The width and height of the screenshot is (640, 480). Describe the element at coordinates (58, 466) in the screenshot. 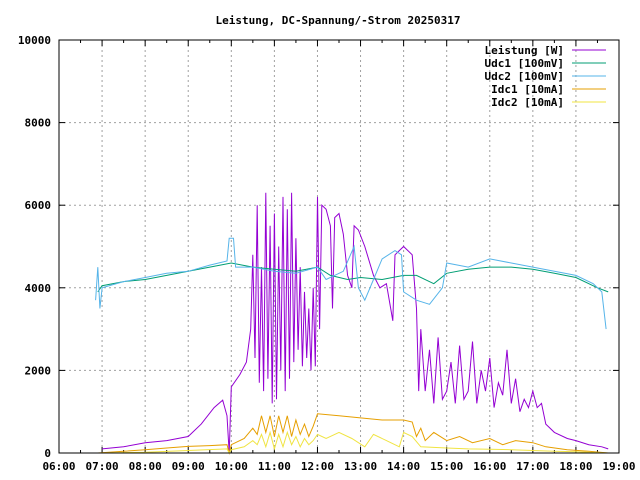

I see `x-tick-label: 06:00` at that location.